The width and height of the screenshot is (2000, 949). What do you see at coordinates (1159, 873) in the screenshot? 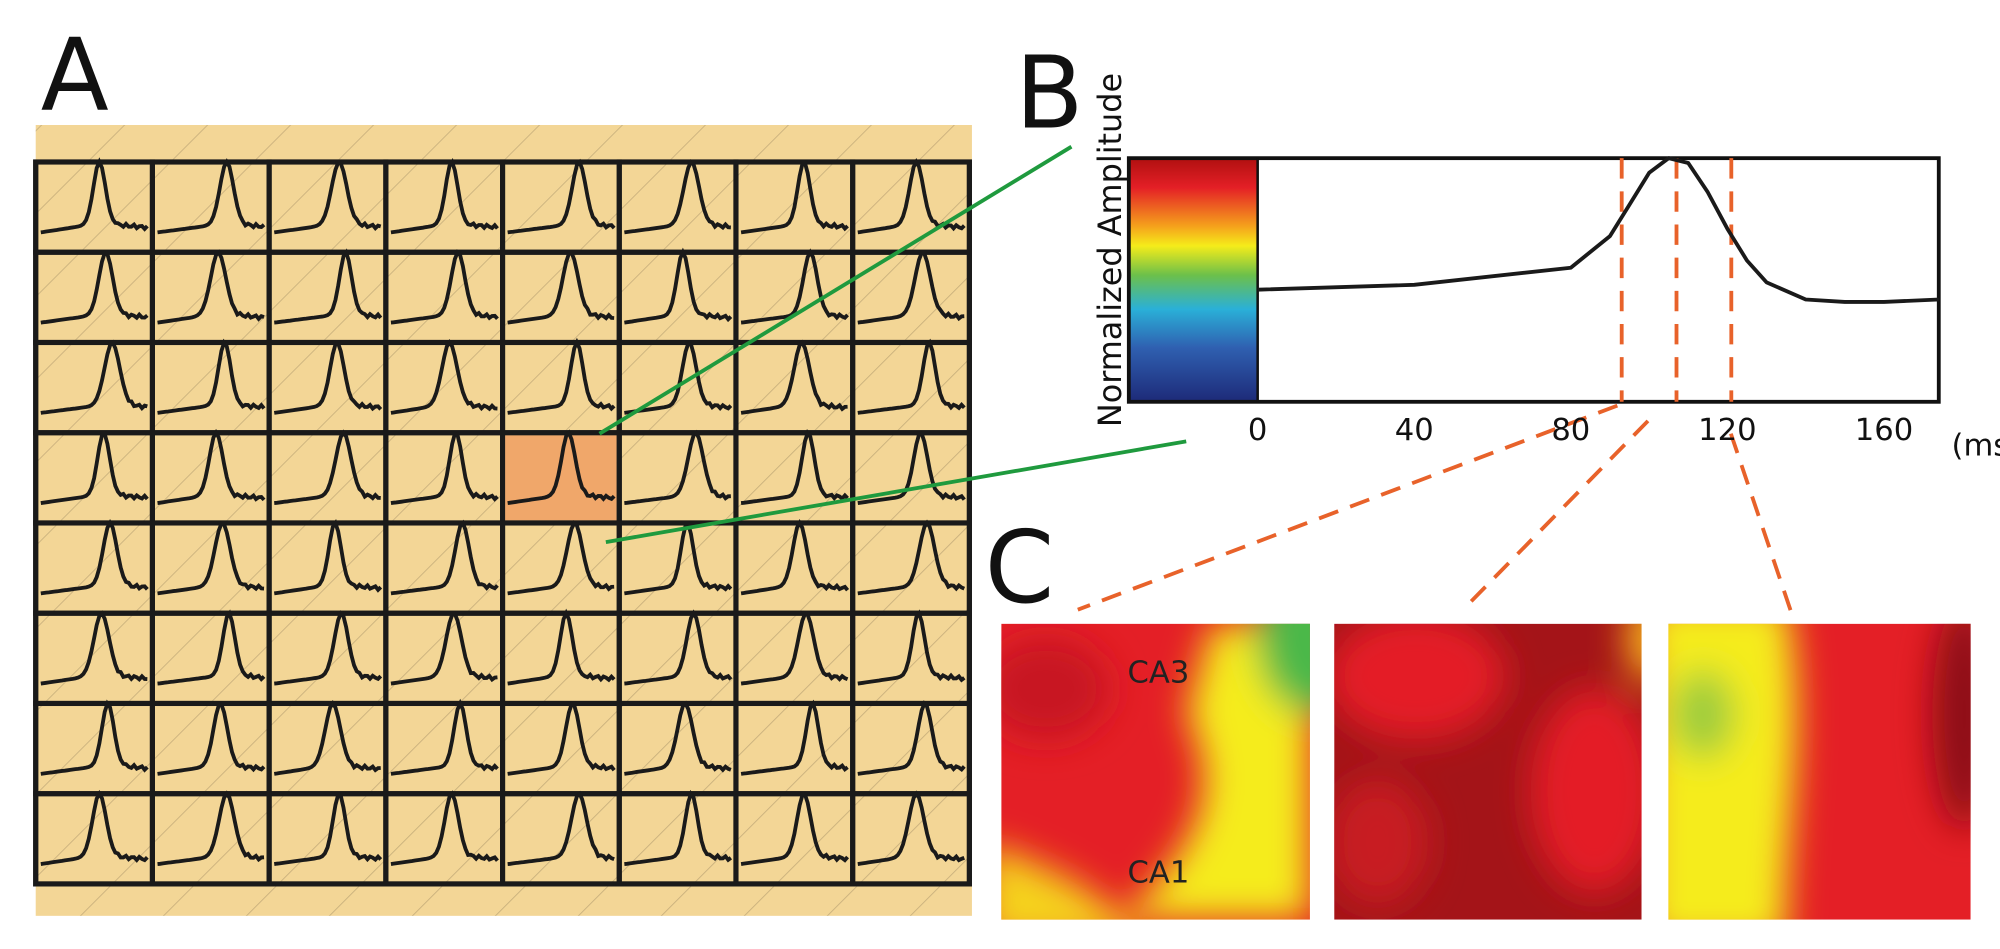
I see `region-label: CA1` at bounding box center [1159, 873].